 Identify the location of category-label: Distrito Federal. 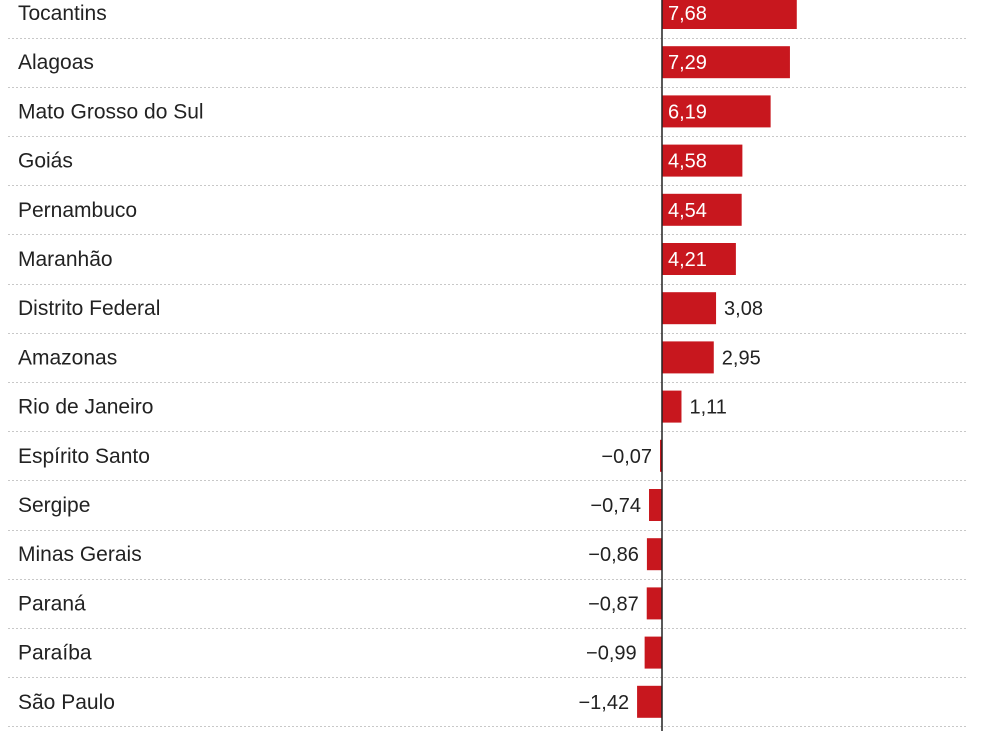
(89, 308).